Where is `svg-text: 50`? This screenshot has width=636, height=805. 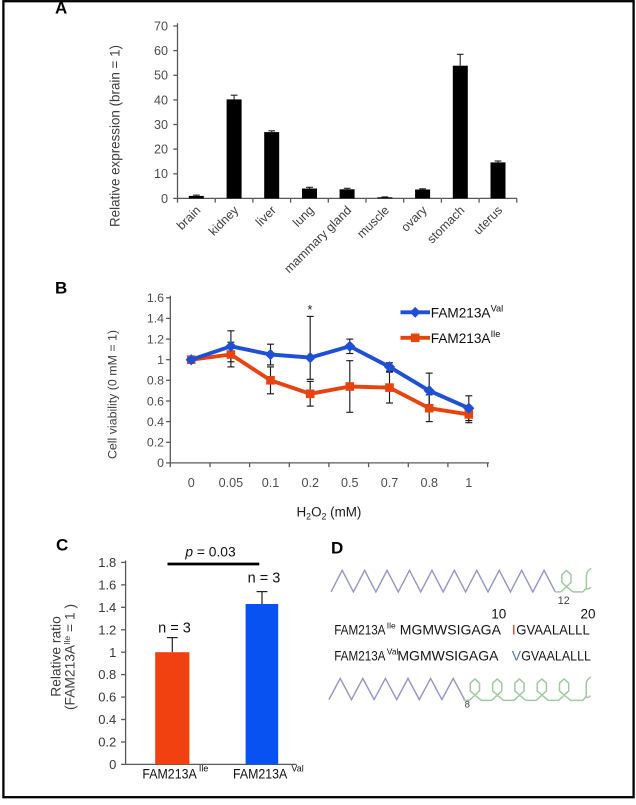
svg-text: 50 is located at coordinates (161, 76).